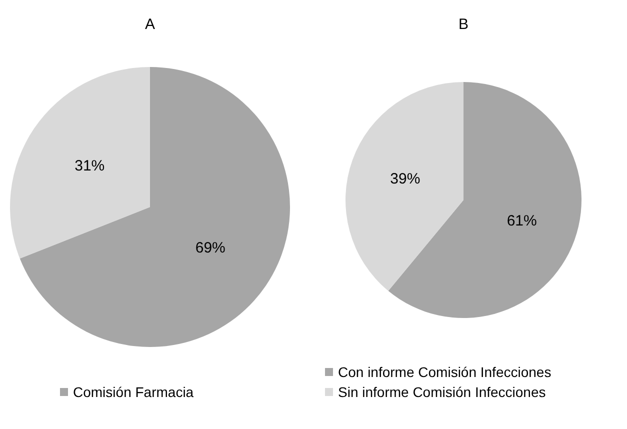  Describe the element at coordinates (89, 165) in the screenshot. I see `data-label: 31%` at that location.